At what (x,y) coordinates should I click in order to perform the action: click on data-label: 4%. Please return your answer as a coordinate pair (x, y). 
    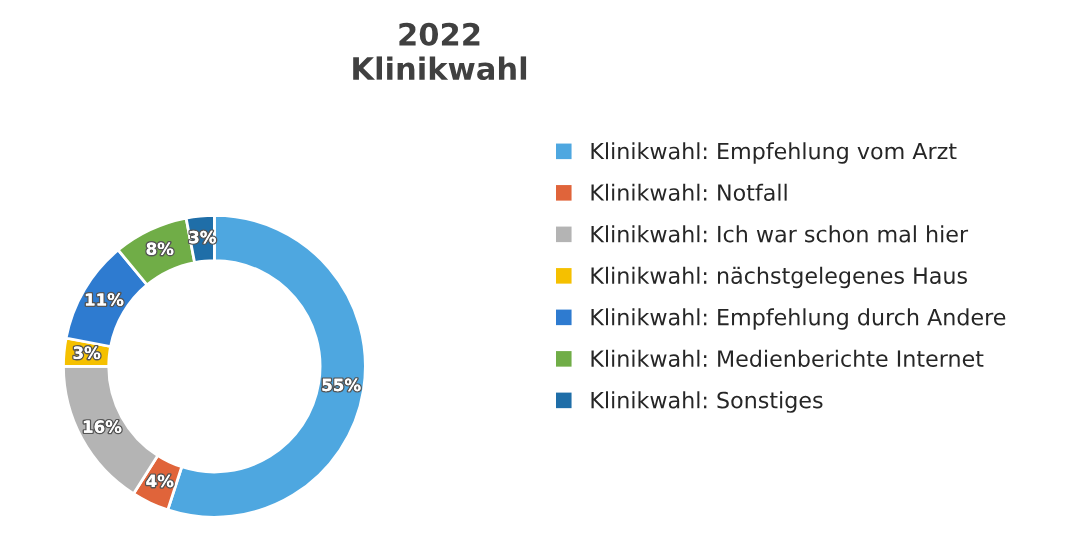
    Looking at the image, I should click on (160, 481).